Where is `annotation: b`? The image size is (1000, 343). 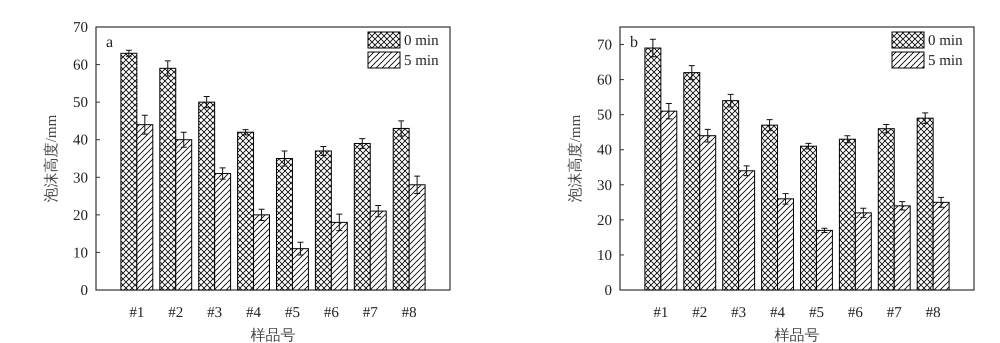
annotation: b is located at coordinates (634, 42).